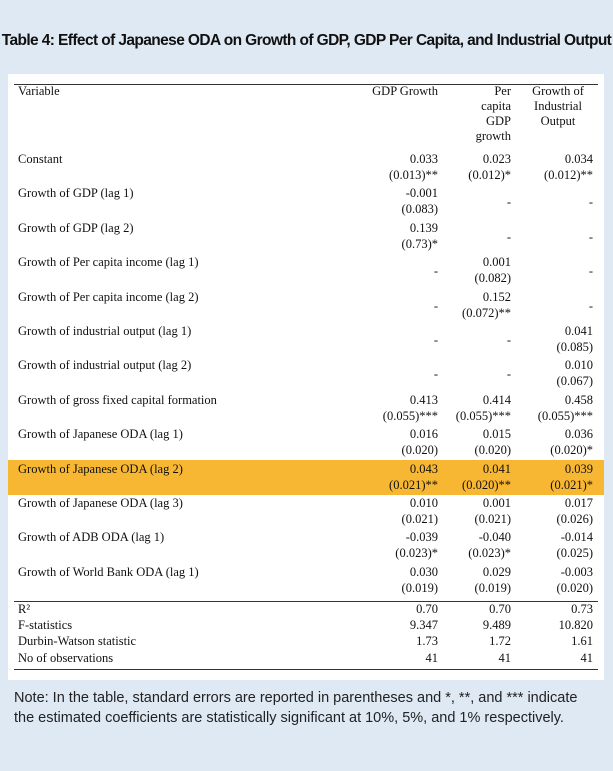  What do you see at coordinates (493, 113) in the screenshot?
I see `header-cell: Per capita GDP growth` at bounding box center [493, 113].